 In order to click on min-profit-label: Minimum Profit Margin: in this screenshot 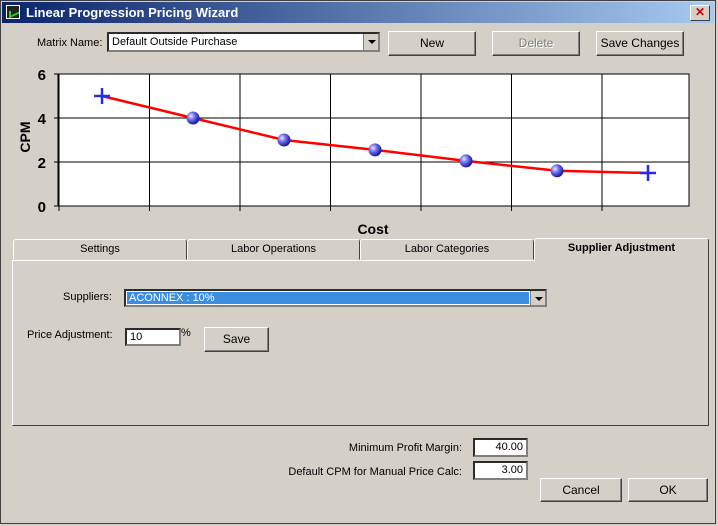, I will do `click(405, 448)`.